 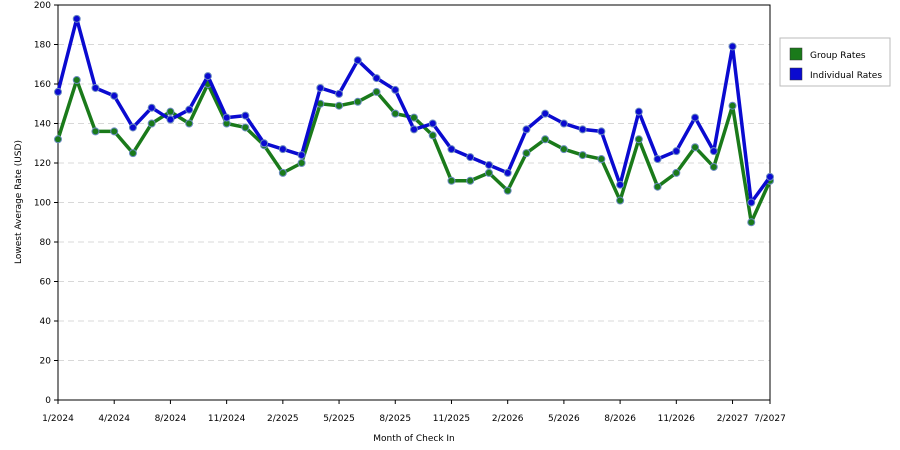 I want to click on x-tick-label: 8/2026, so click(x=620, y=419).